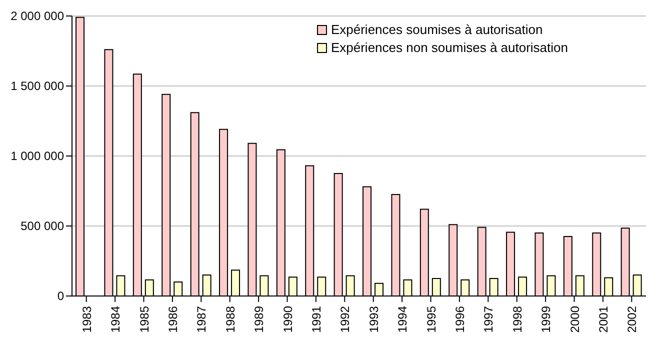 Image resolution: width=670 pixels, height=344 pixels. What do you see at coordinates (546, 319) in the screenshot?
I see `x-tick-label: 1999` at bounding box center [546, 319].